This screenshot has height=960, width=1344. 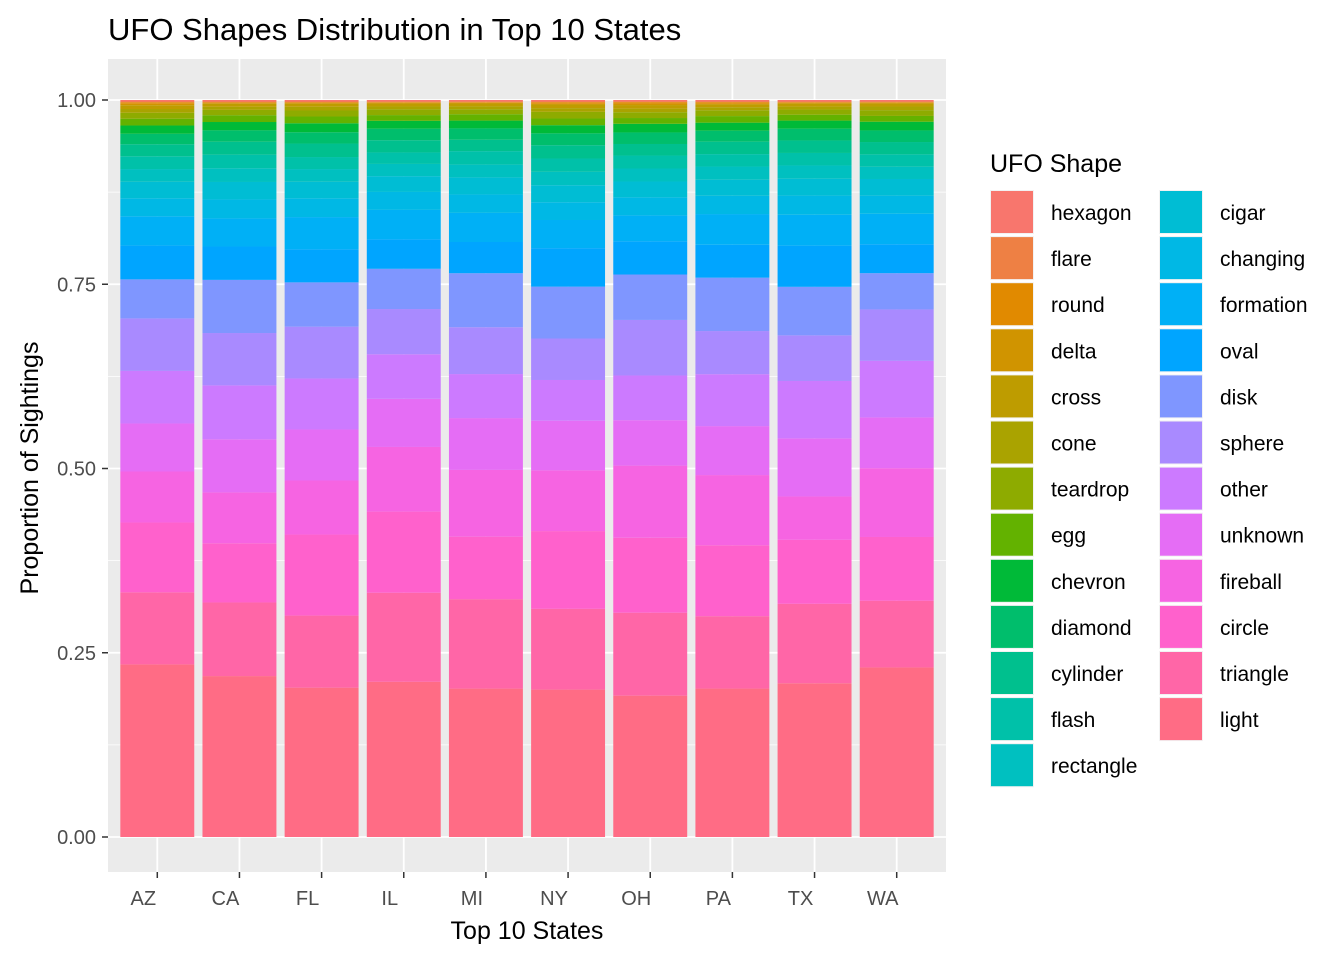 What do you see at coordinates (568, 763) in the screenshot?
I see `bar-segment-NY-light` at bounding box center [568, 763].